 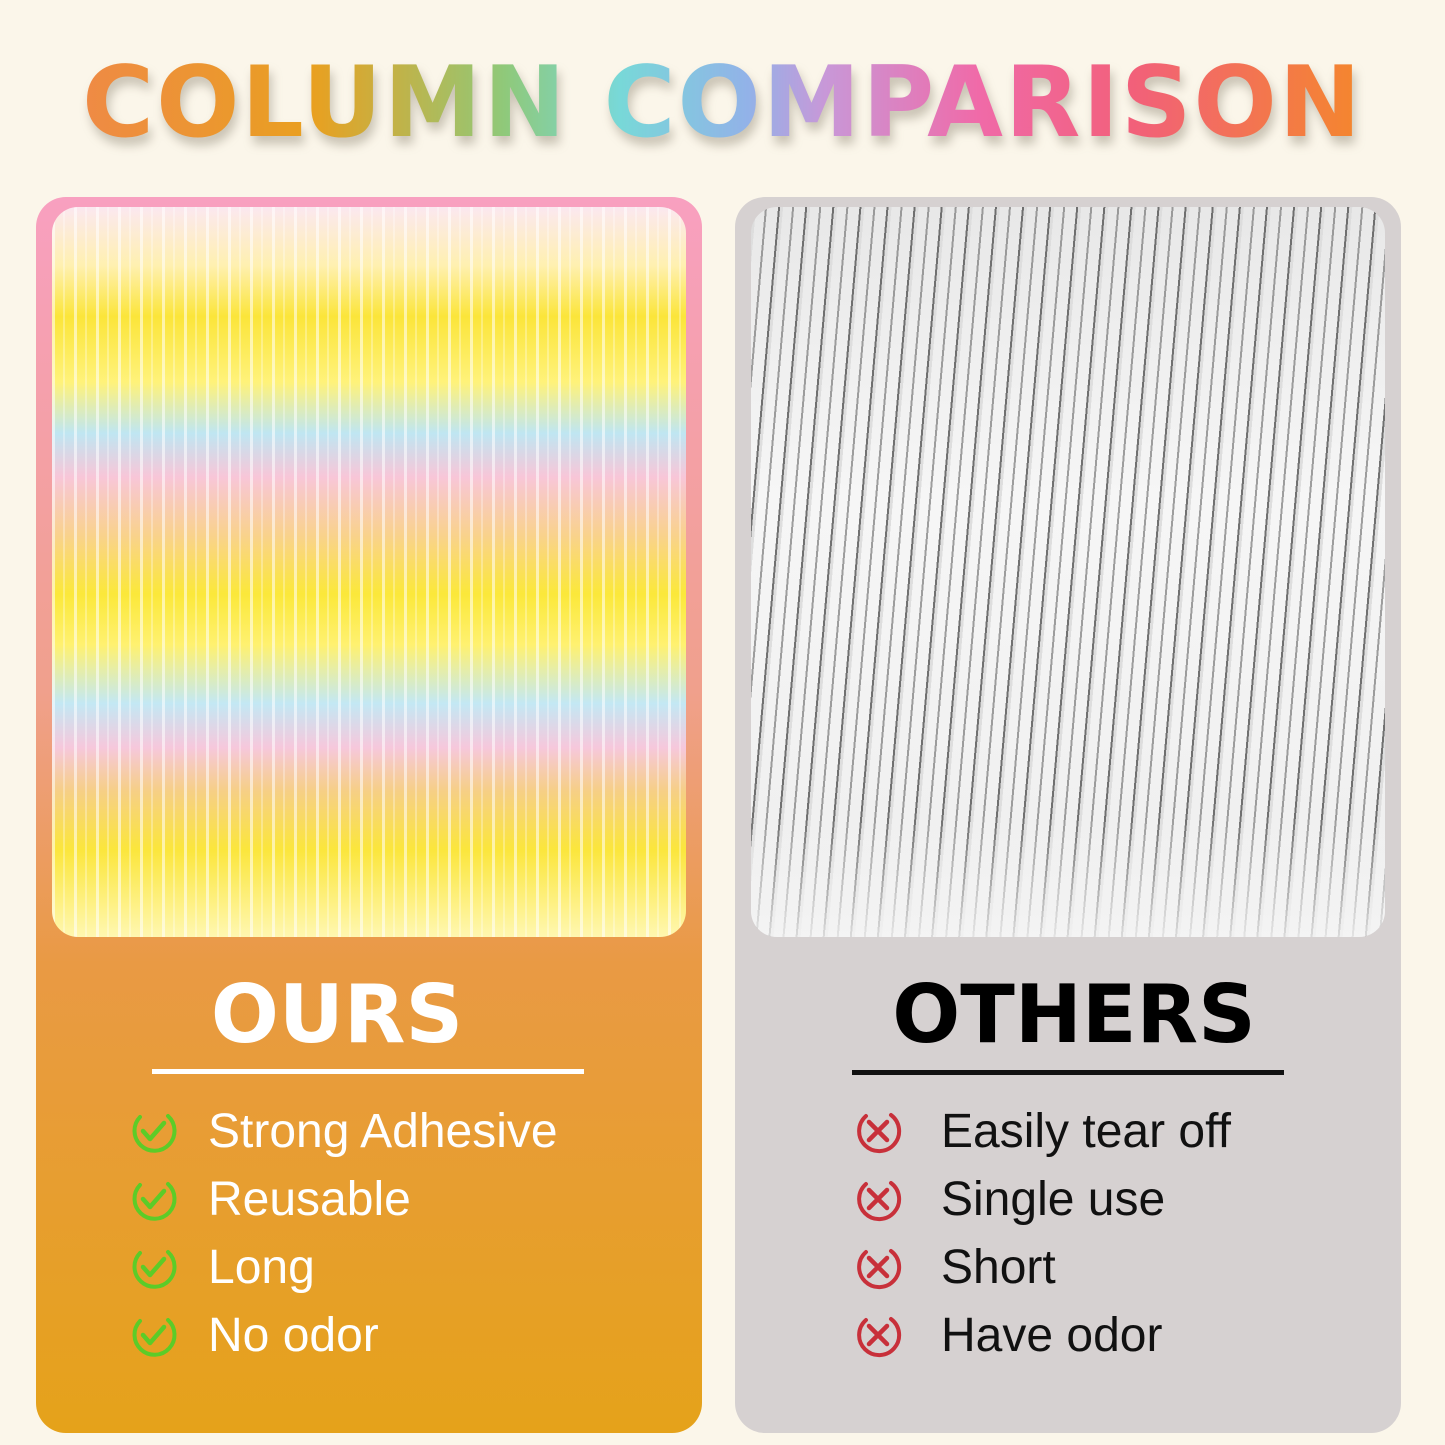 What do you see at coordinates (1042, 1199) in the screenshot?
I see `list-item: Single use` at bounding box center [1042, 1199].